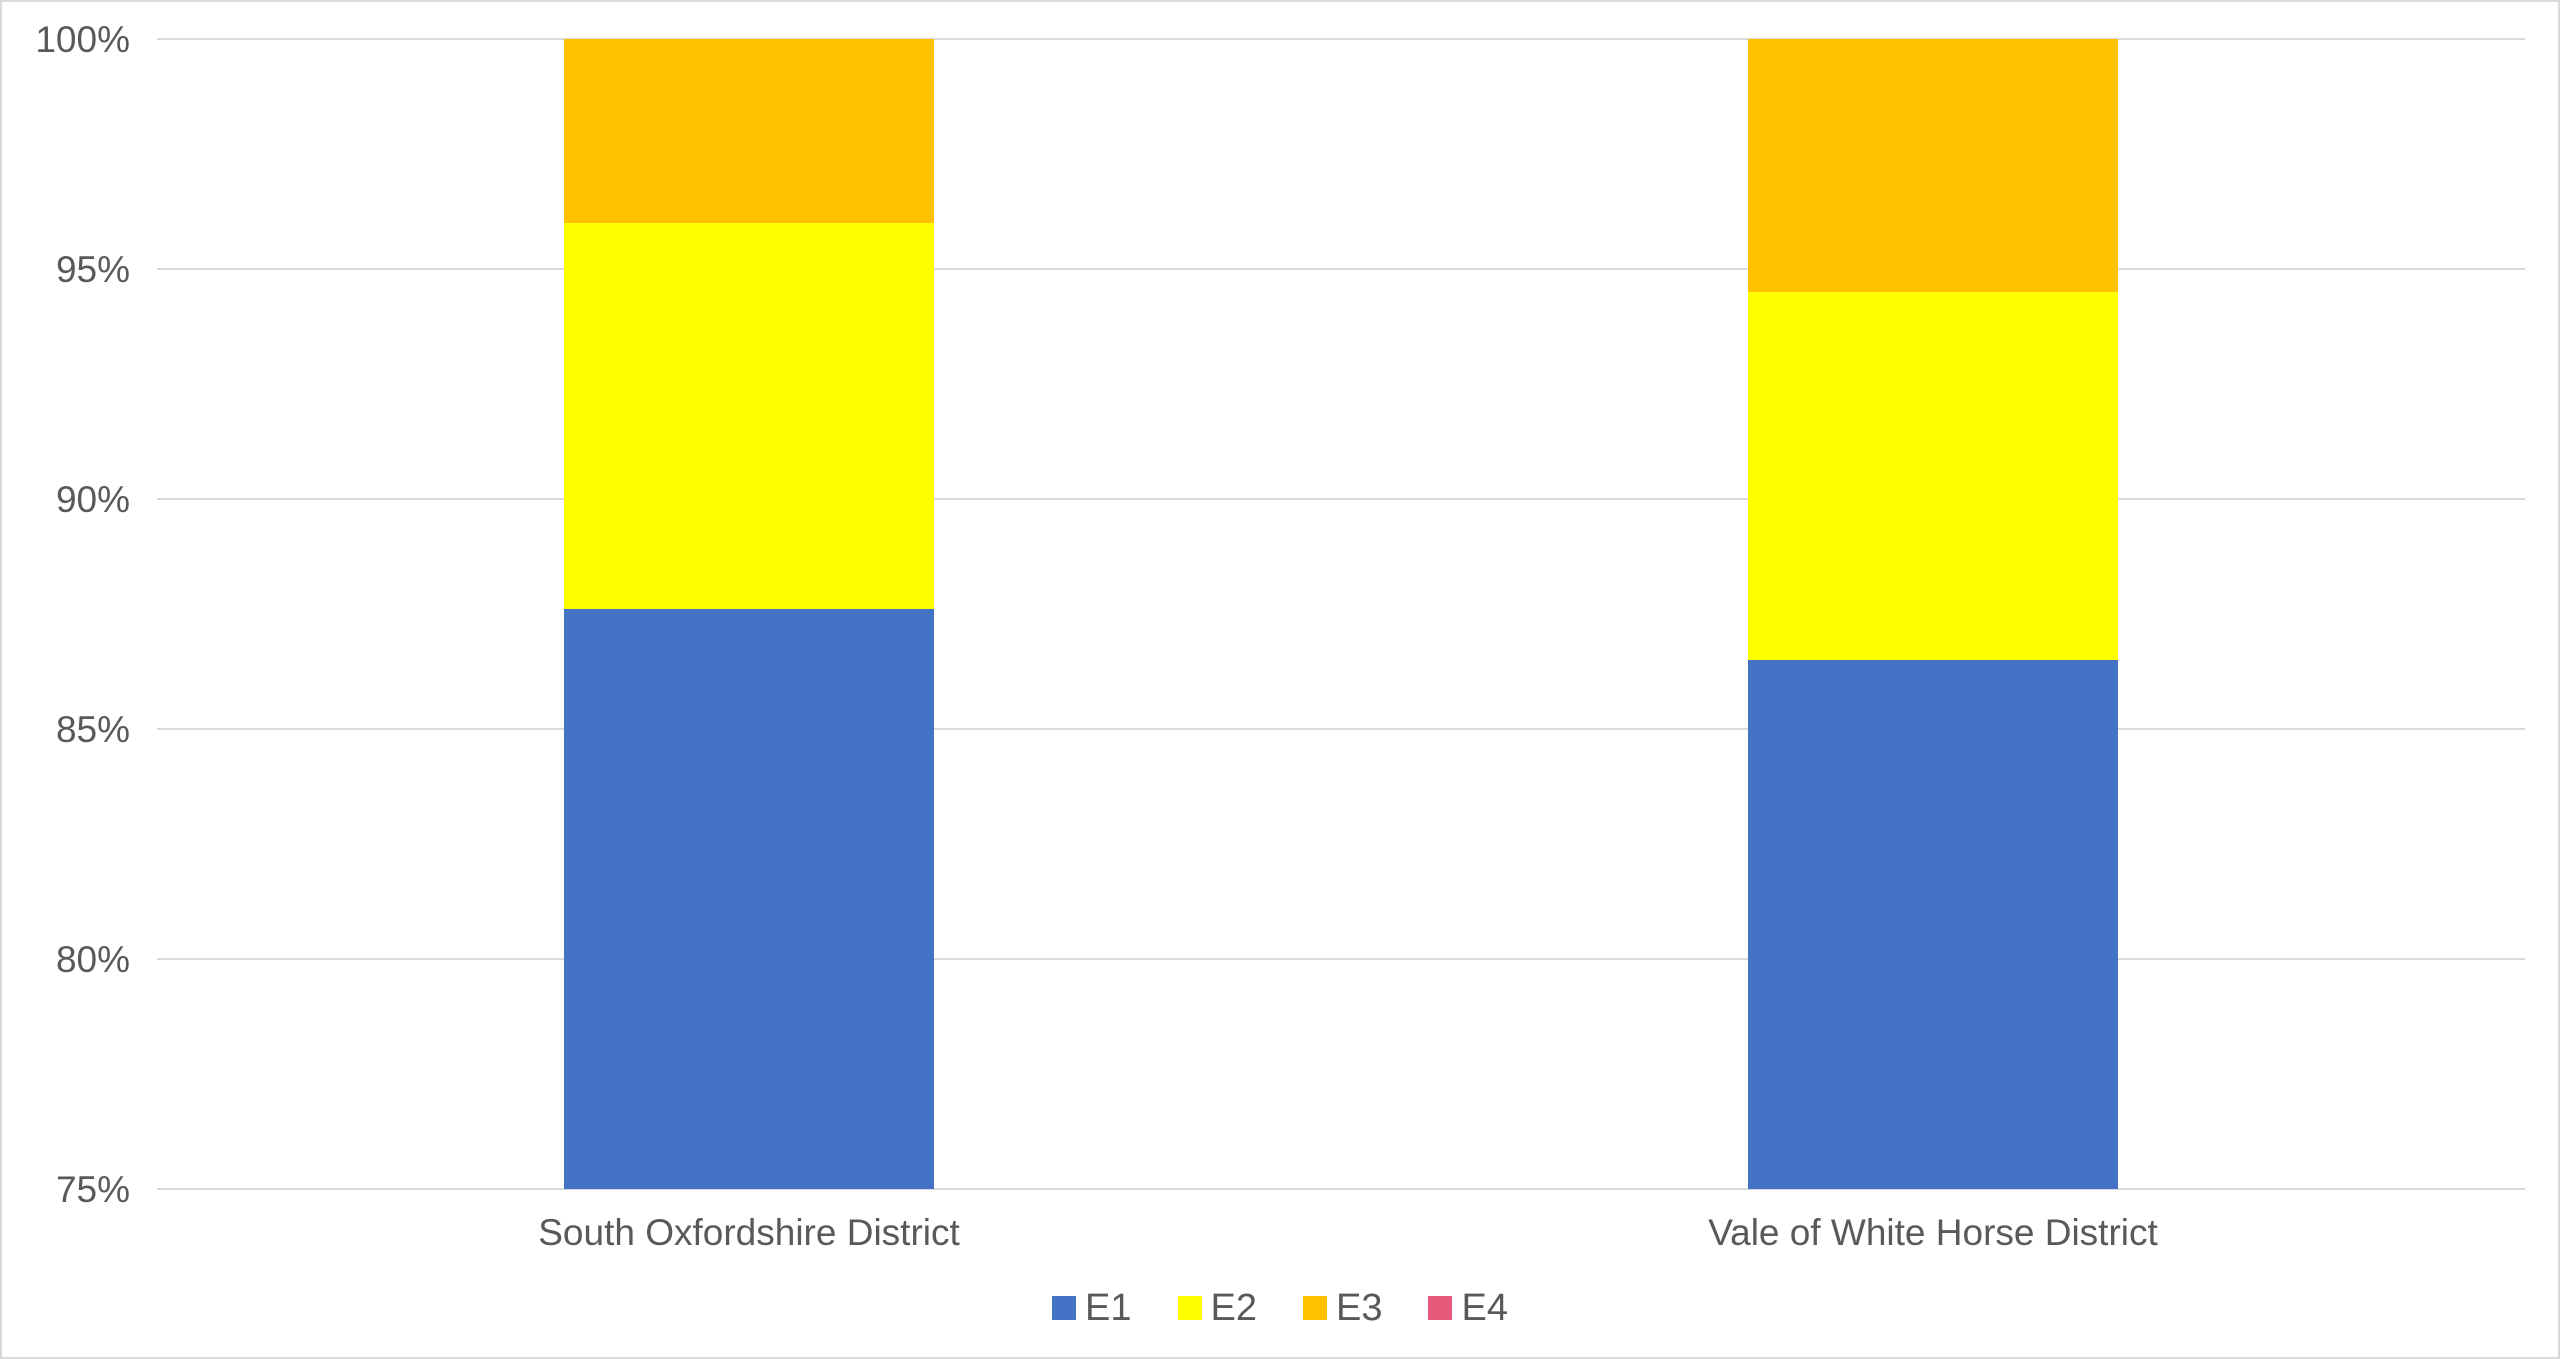 This screenshot has height=1359, width=2560. Describe the element at coordinates (1359, 1308) in the screenshot. I see `legend-label-E3: E3` at that location.